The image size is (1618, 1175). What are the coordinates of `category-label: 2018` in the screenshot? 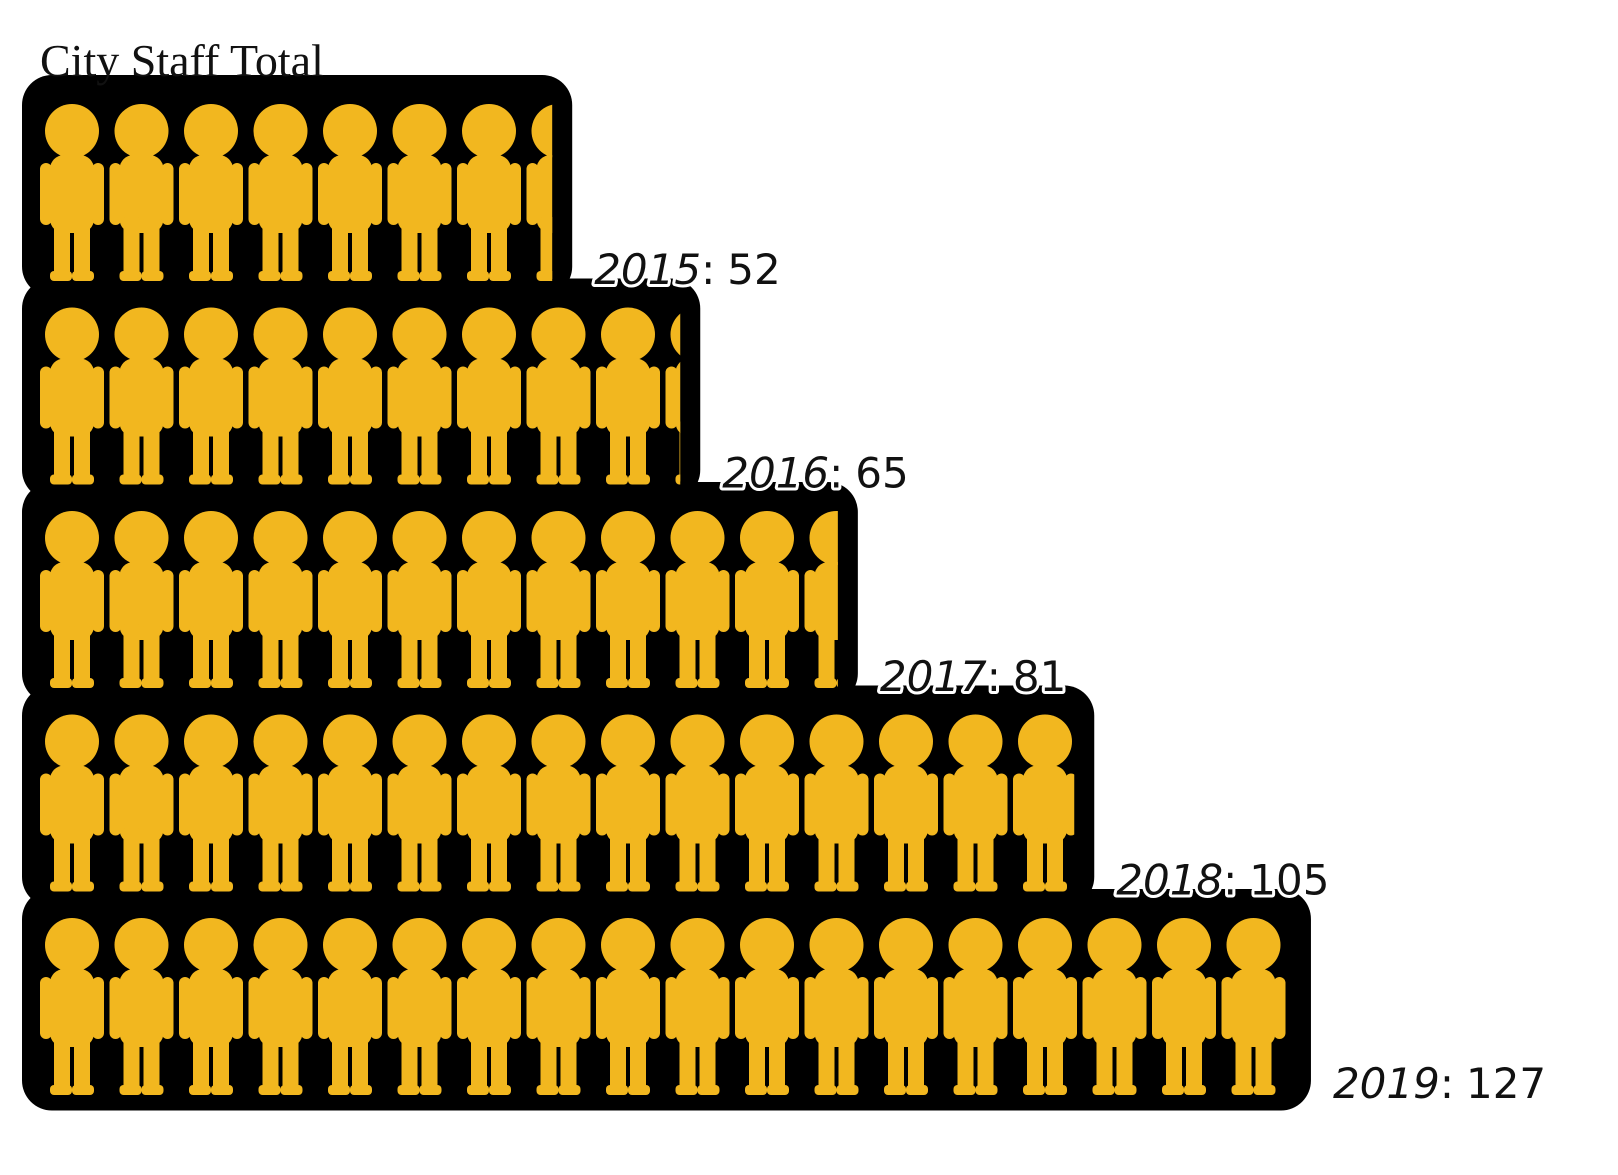 It's located at (1169, 880).